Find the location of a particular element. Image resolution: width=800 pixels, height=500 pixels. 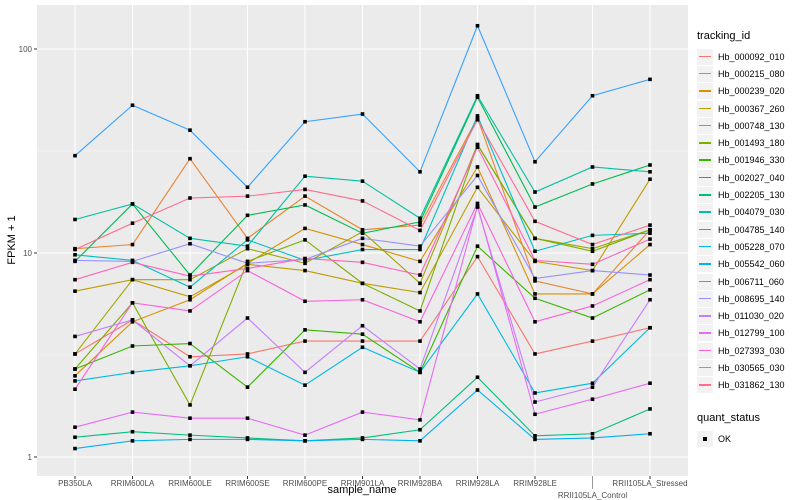

legend-item: Hb_004079_030 is located at coordinates (741, 212).